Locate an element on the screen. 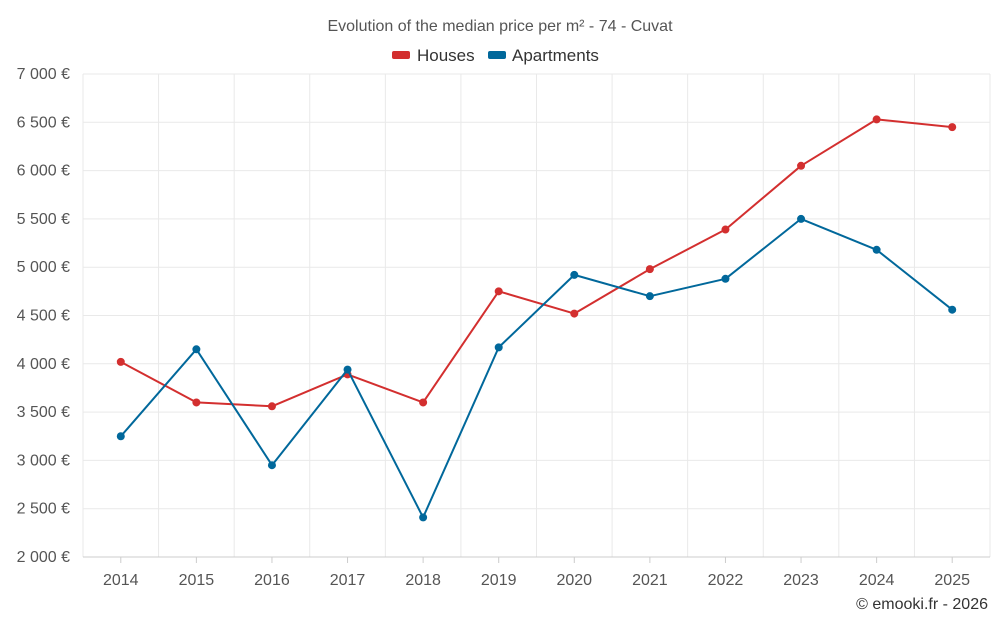 This screenshot has width=1000, height=625. legend-label-apartments: Apartments is located at coordinates (555, 55).